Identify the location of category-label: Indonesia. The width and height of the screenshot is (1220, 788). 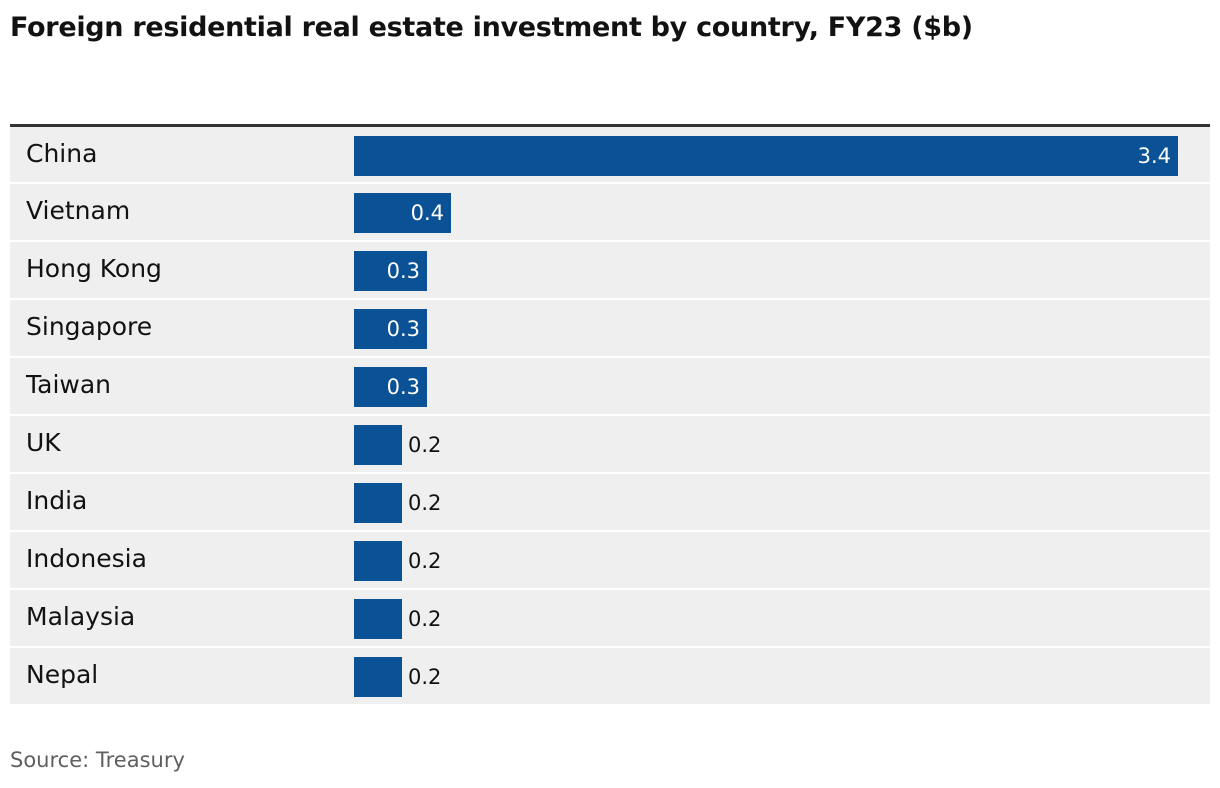
(86, 558).